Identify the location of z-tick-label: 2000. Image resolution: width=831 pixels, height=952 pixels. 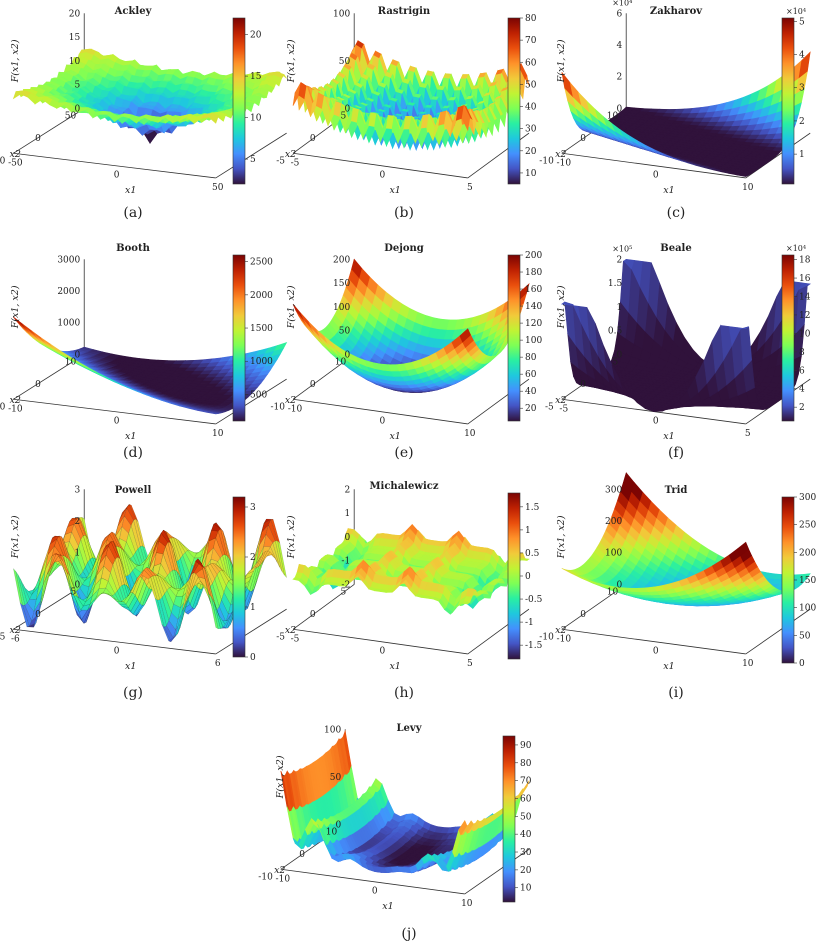
(68, 292).